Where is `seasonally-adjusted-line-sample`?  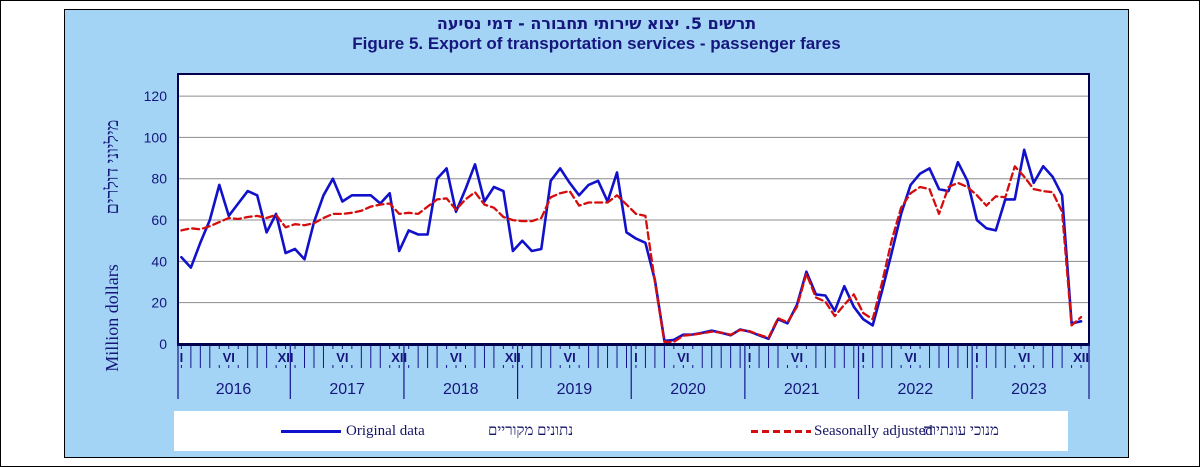 seasonally-adjusted-line-sample is located at coordinates (781, 431).